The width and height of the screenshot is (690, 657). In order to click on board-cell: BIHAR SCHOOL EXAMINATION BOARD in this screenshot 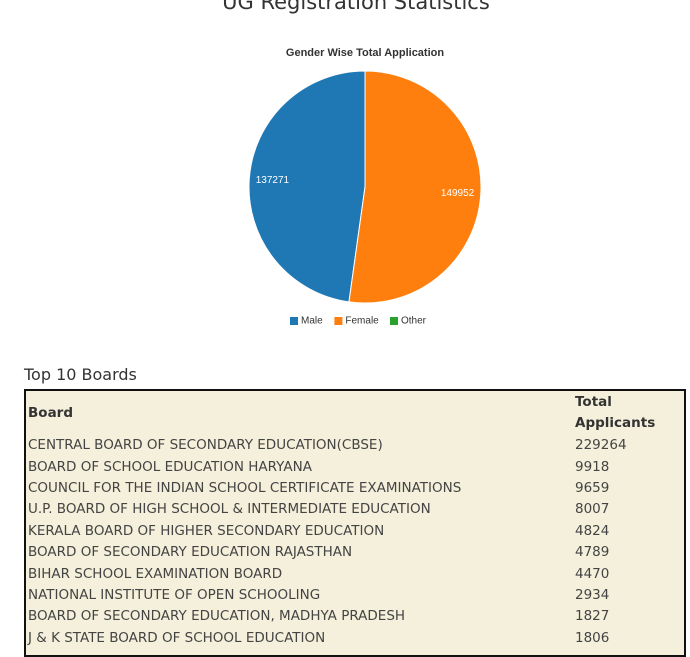, I will do `click(155, 573)`.